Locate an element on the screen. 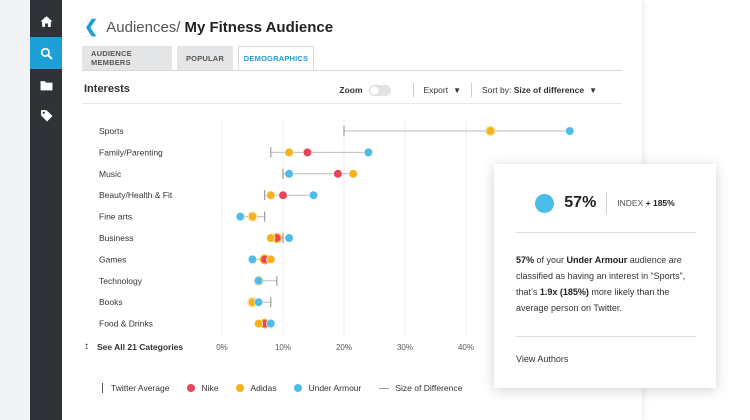 This screenshot has height=420, width=750. folder-icon is located at coordinates (46, 85).